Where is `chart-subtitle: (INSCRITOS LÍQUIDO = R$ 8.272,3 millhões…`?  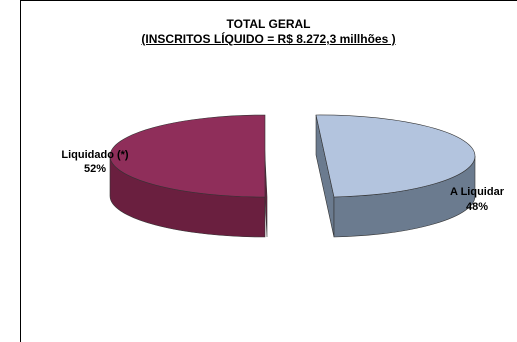 chart-subtitle: (INSCRITOS LÍQUIDO = R$ 8.272,3 millhões… is located at coordinates (268, 39).